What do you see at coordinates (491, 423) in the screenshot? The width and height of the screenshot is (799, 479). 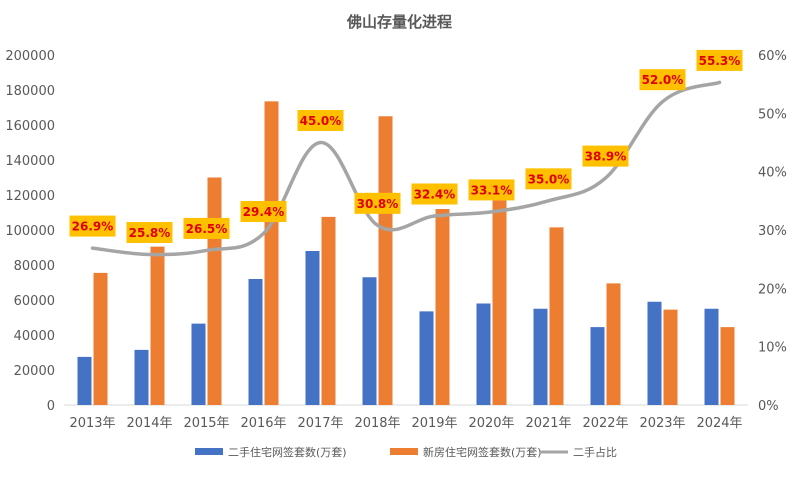 I see `x-tick-label: 2020年` at bounding box center [491, 423].